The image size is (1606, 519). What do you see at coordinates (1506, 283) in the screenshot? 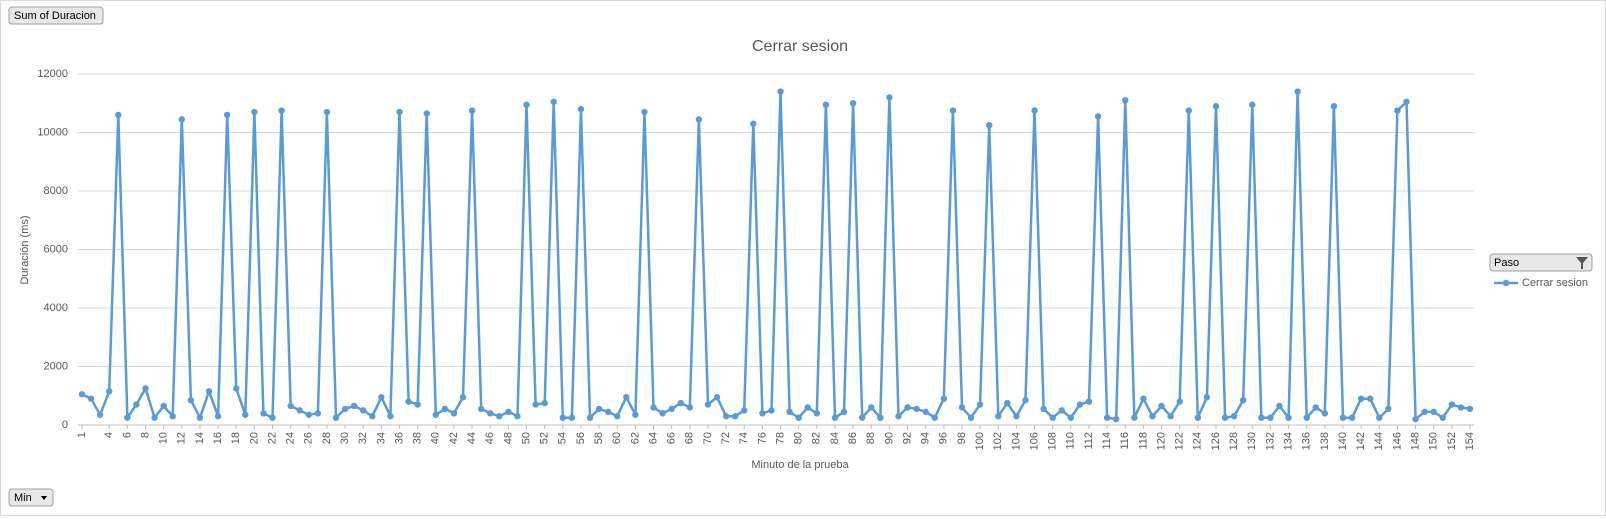
I see `legend-marker` at bounding box center [1506, 283].